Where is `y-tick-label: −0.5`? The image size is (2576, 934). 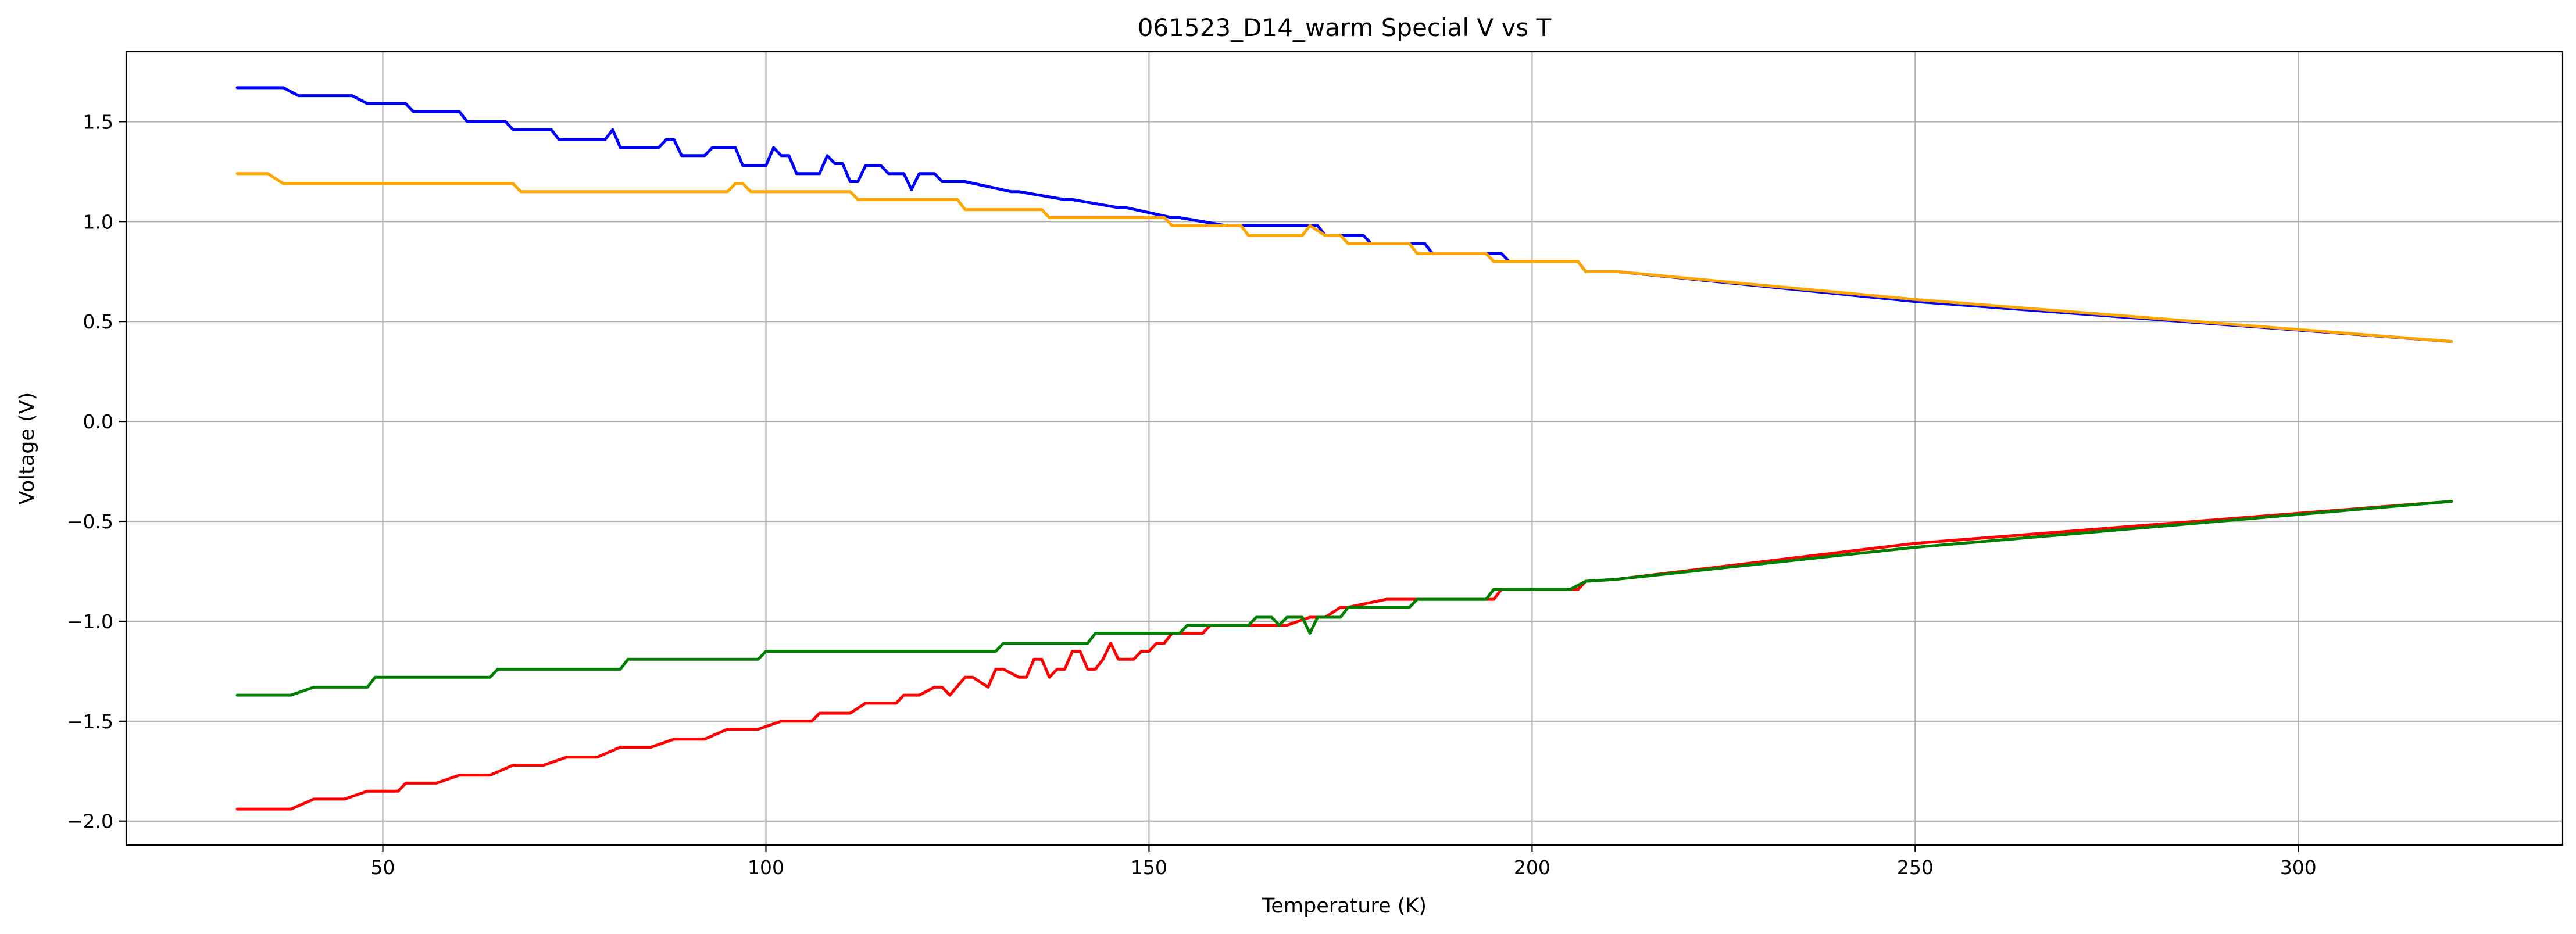
y-tick-label: −0.5 is located at coordinates (90, 521).